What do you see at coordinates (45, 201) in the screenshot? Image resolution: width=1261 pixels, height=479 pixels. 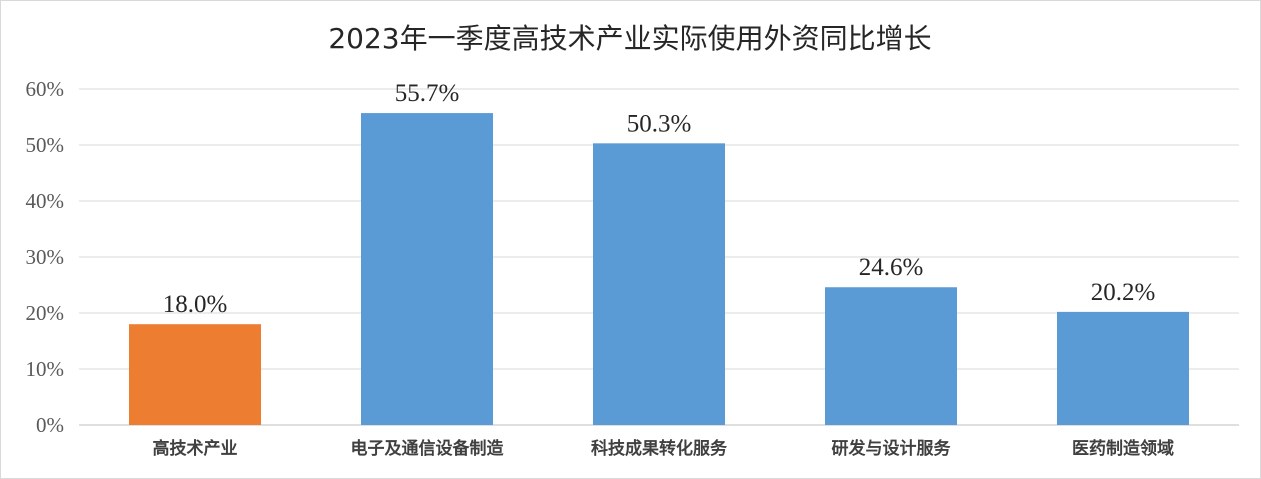 I see `y-tick-label: 40%` at bounding box center [45, 201].